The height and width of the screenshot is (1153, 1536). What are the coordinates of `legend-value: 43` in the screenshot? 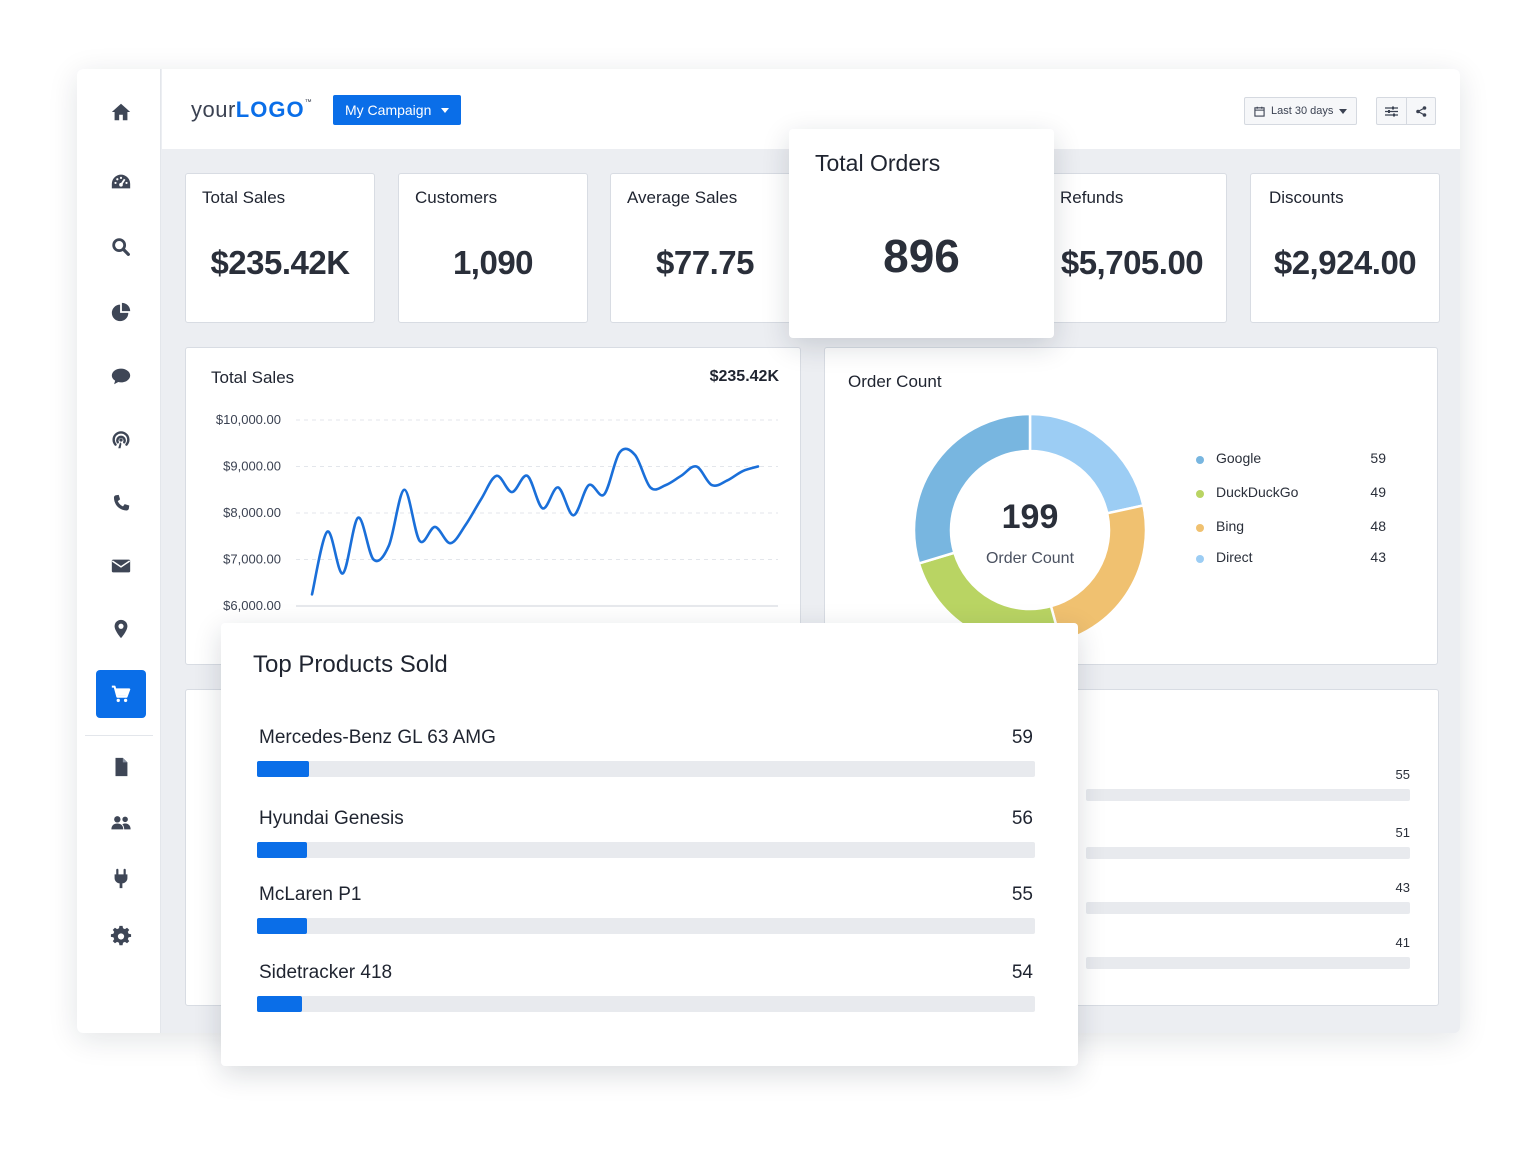 It's located at (1378, 557).